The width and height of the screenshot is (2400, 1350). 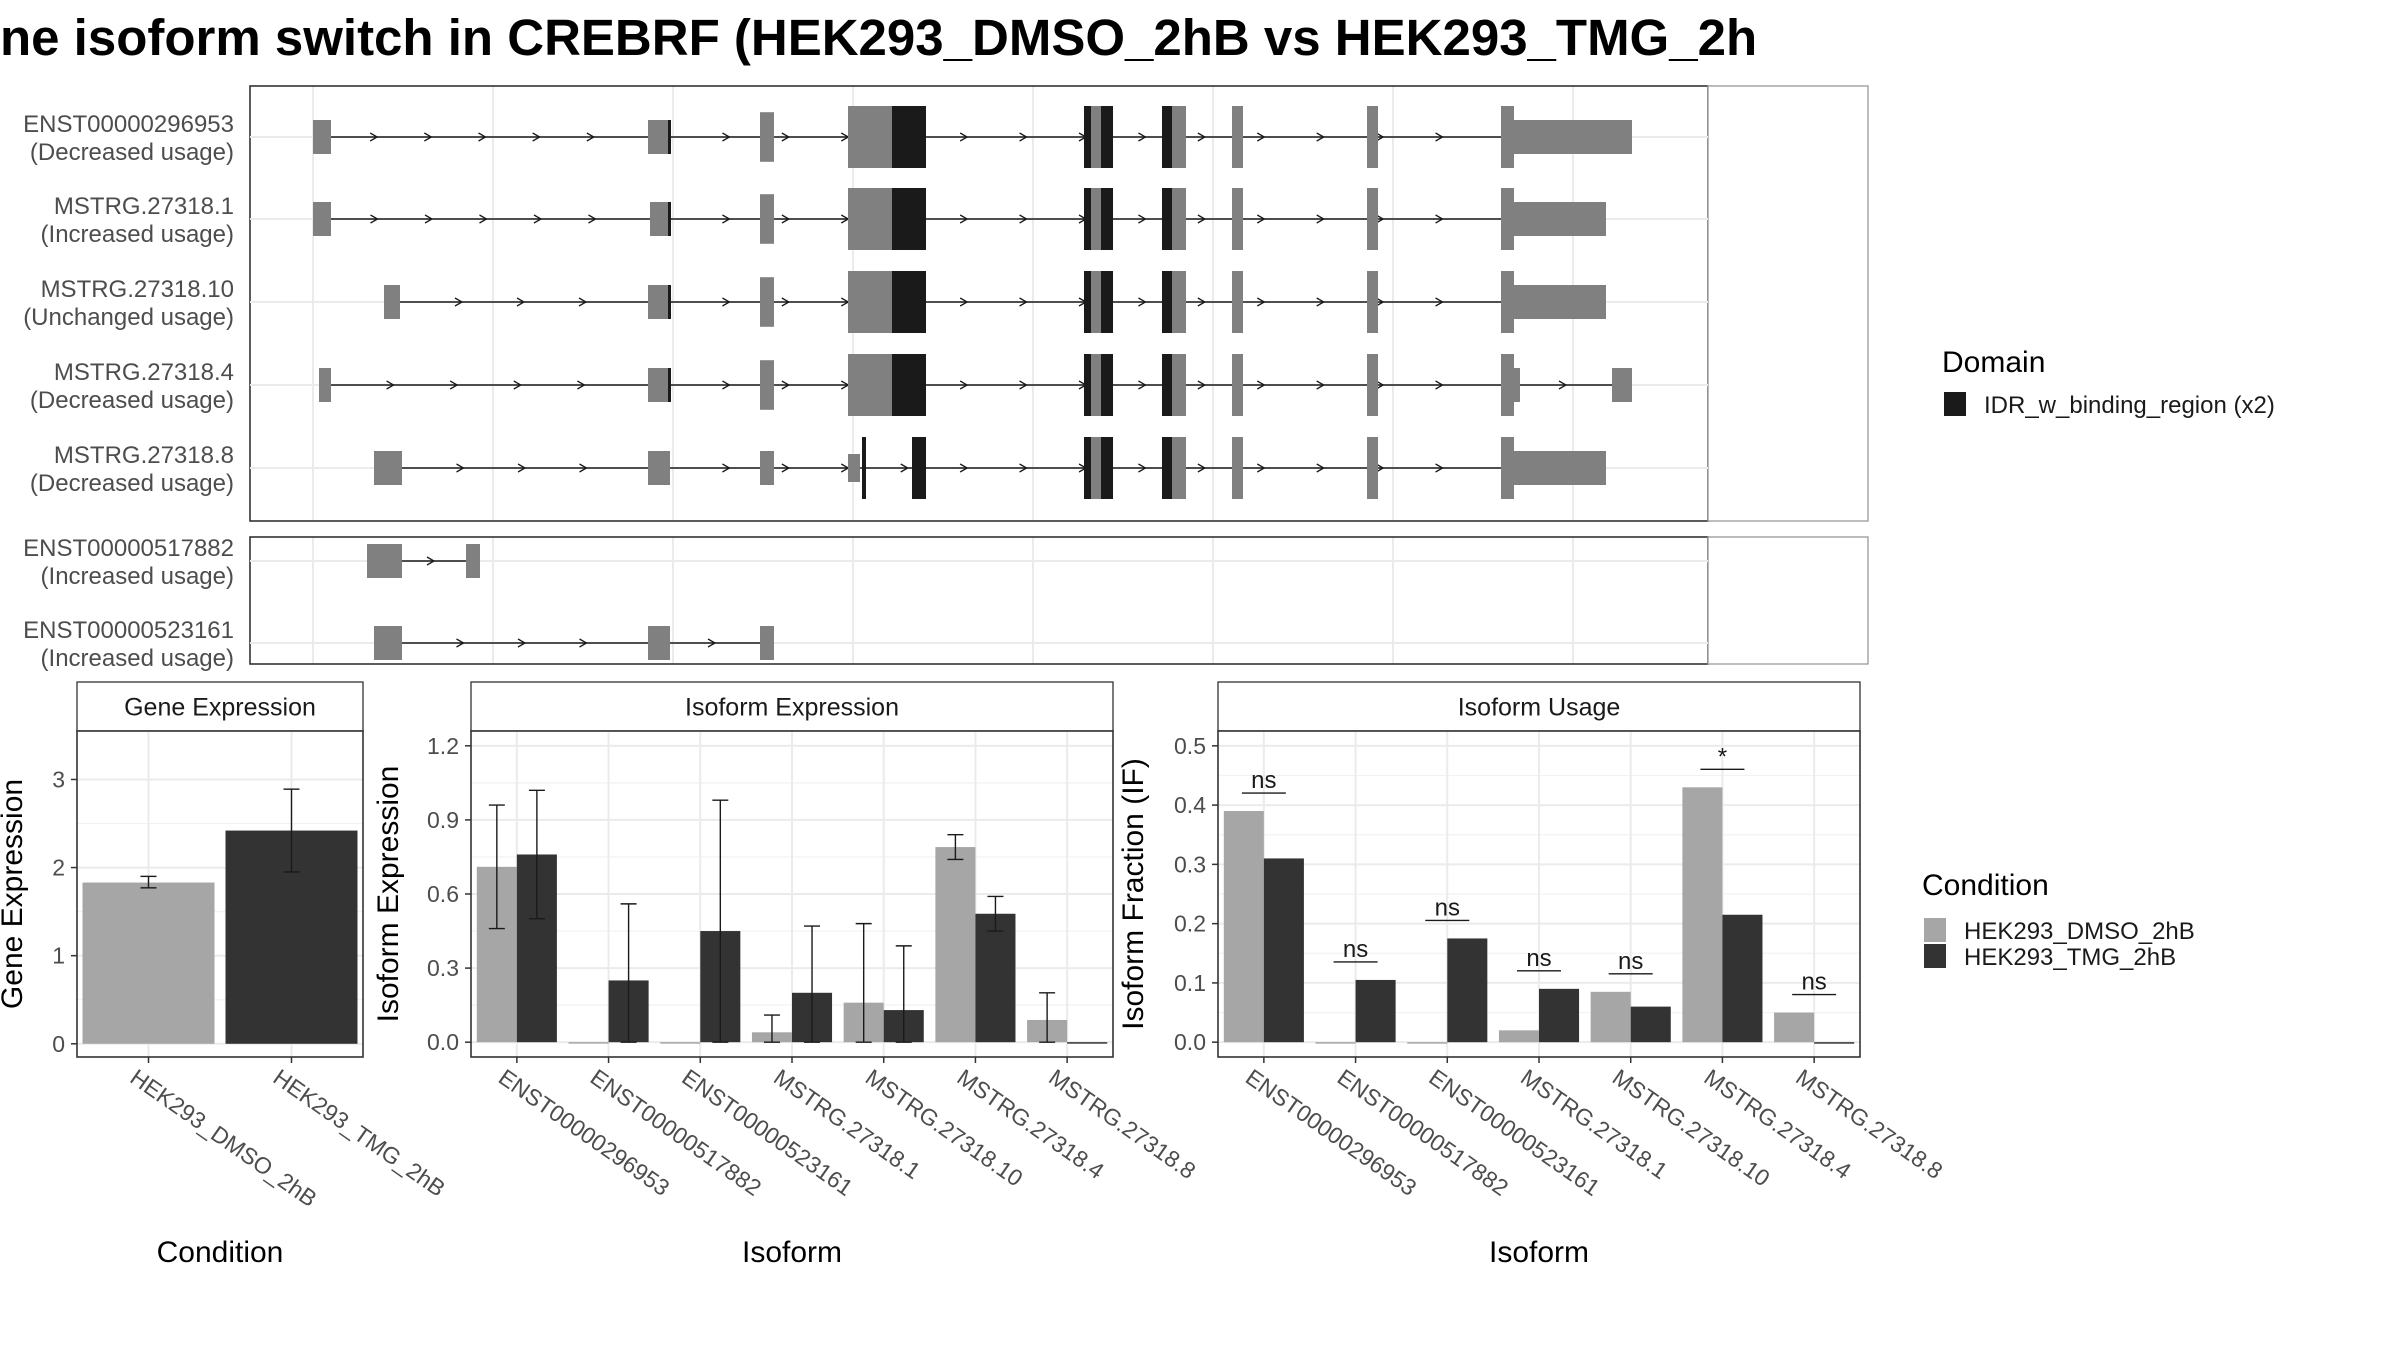 I want to click on transcript-id: MSTRG.27318.10, so click(x=137, y=289).